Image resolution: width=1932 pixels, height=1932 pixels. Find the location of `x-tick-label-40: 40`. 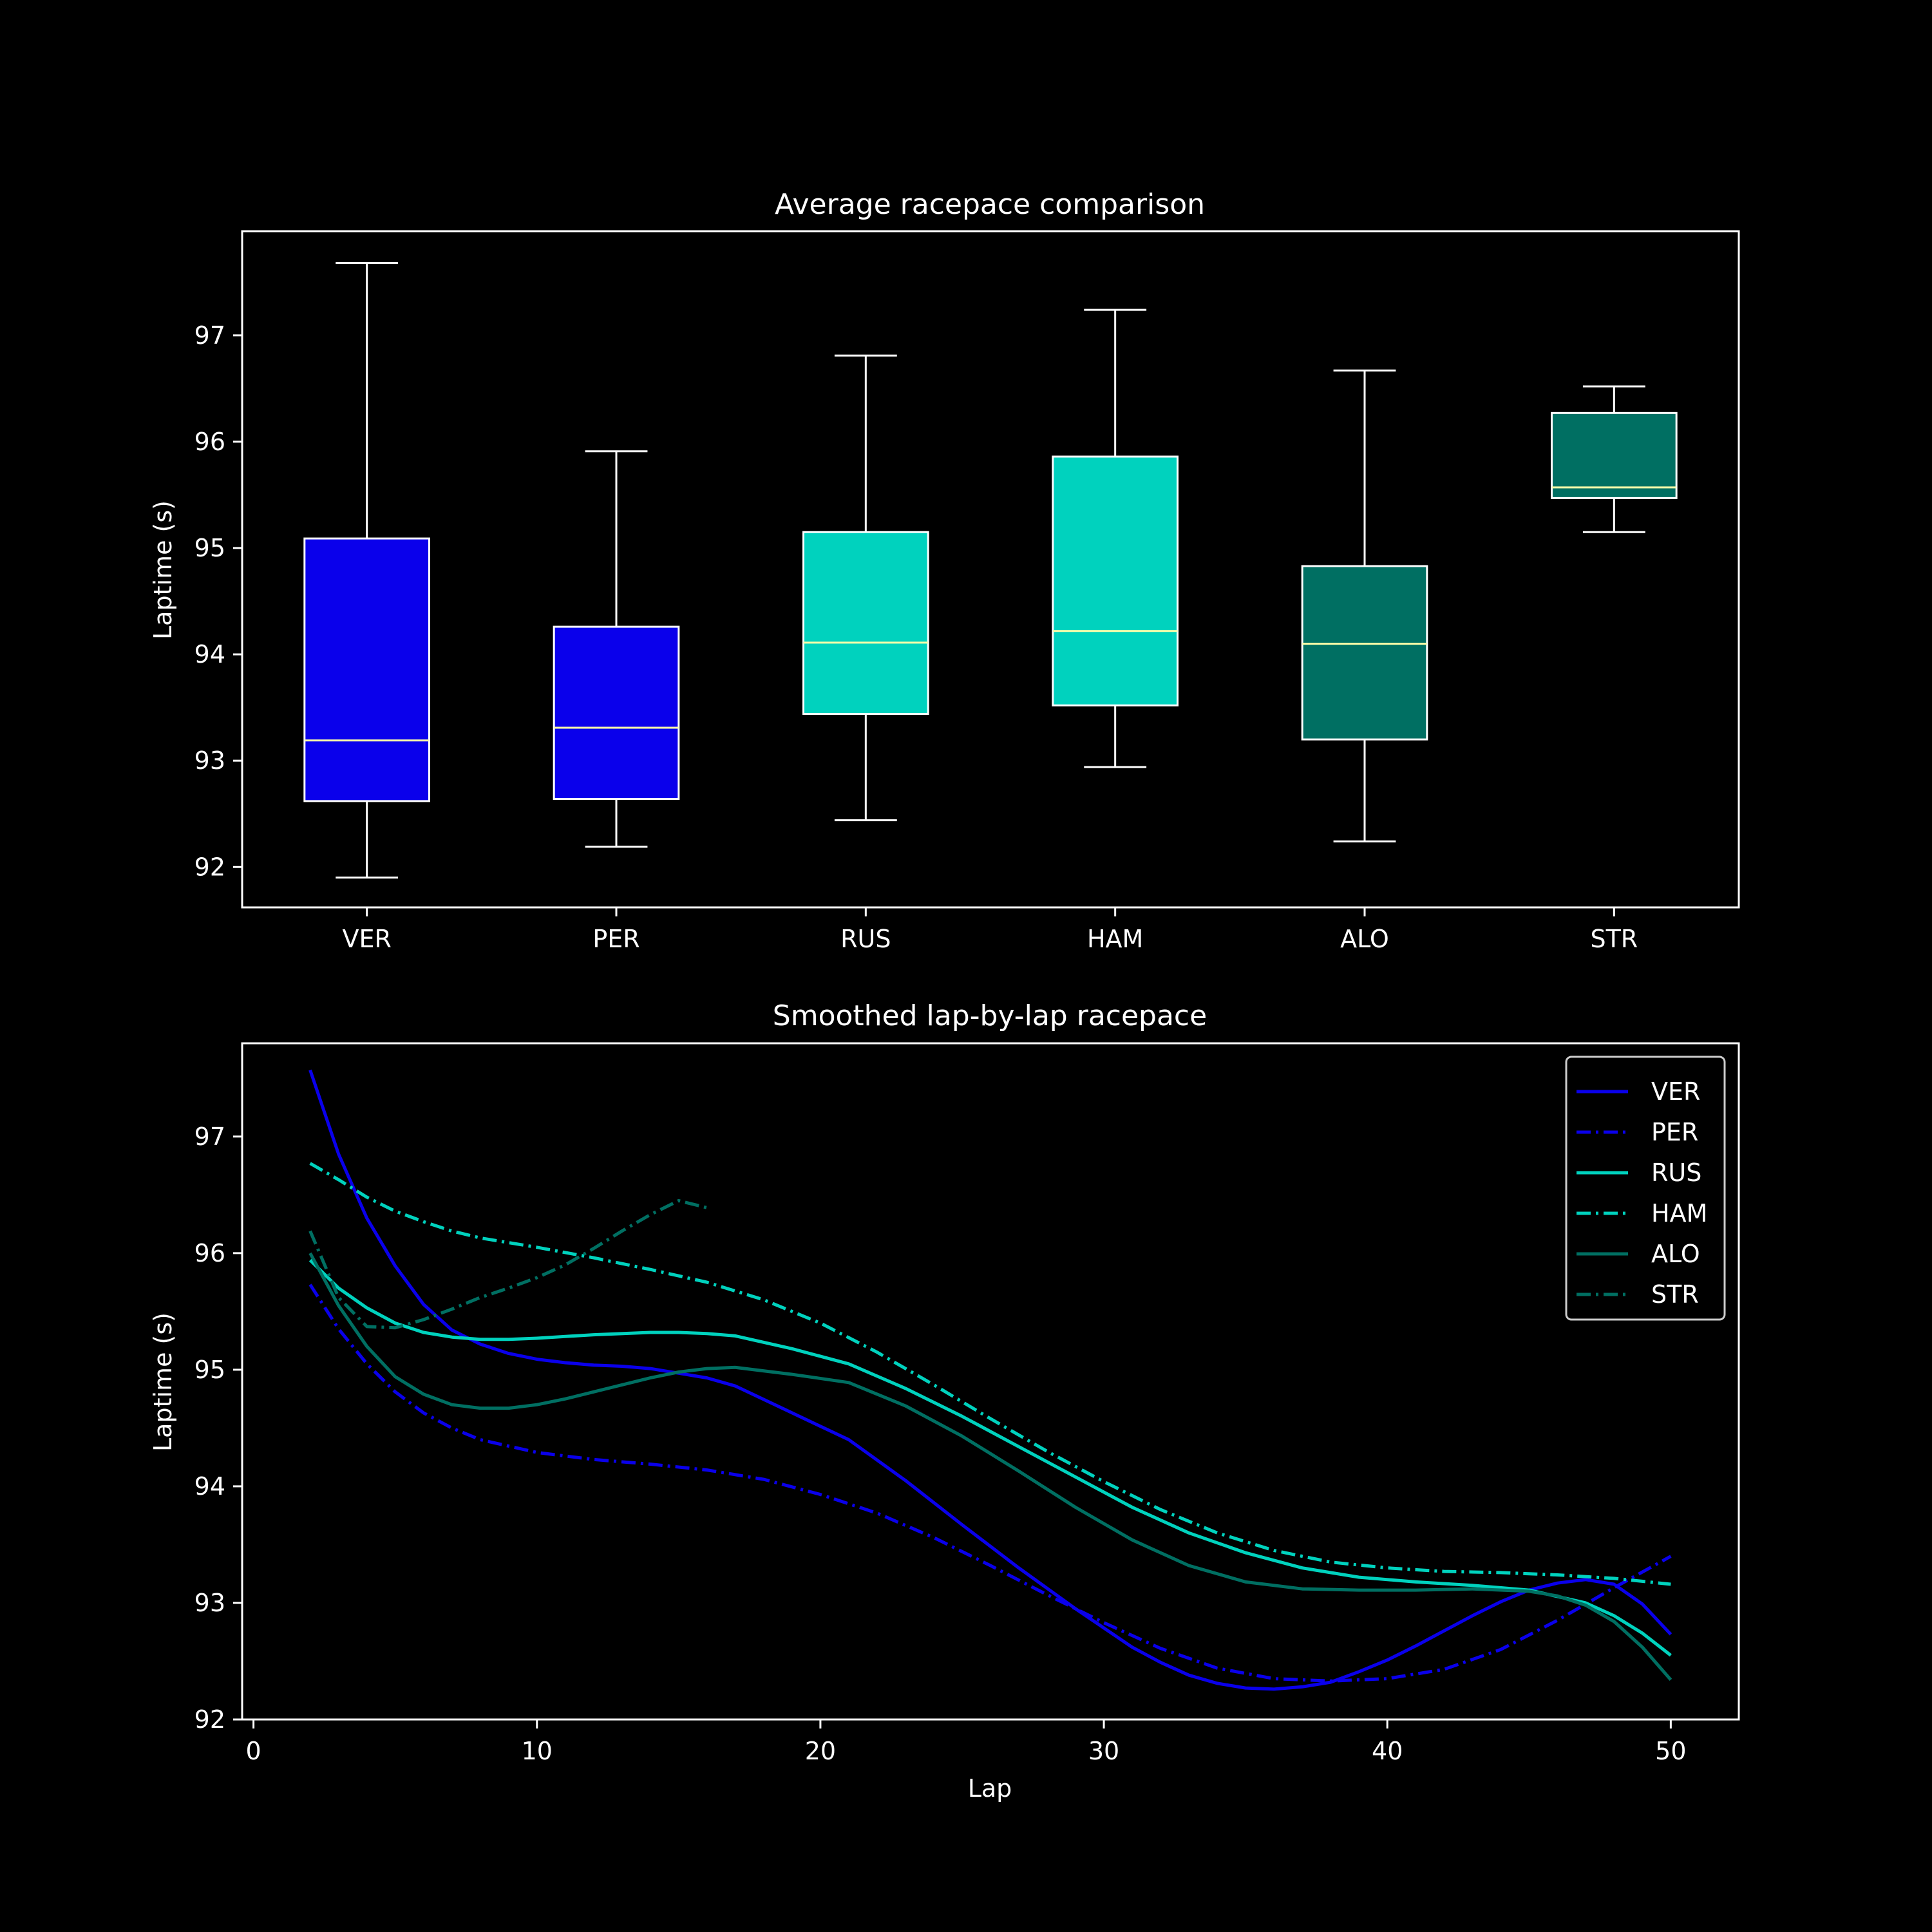

x-tick-label-40: 40 is located at coordinates (1387, 1751).